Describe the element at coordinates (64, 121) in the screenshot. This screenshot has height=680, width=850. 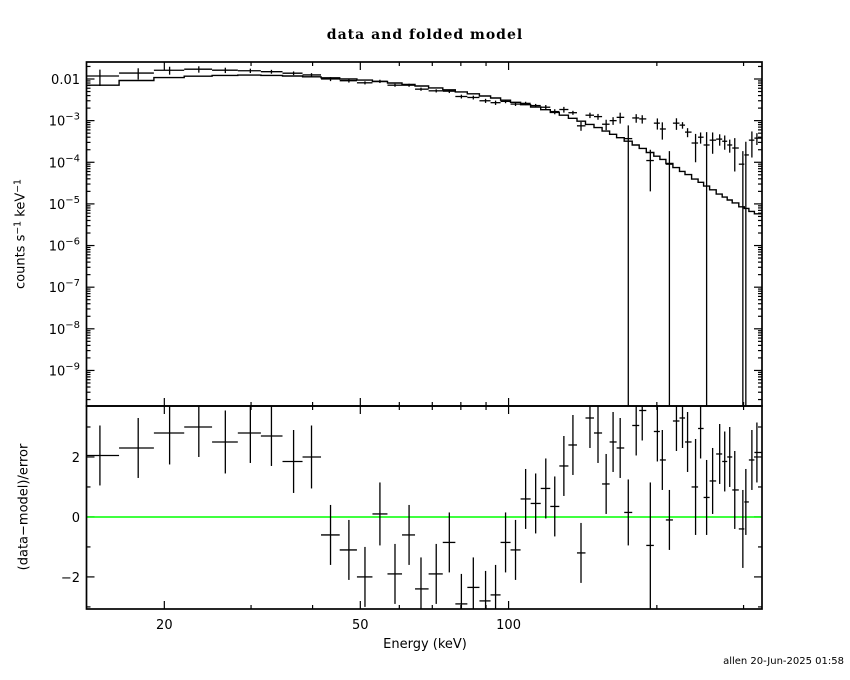
I see `svg-text: 10⁻³` at that location.